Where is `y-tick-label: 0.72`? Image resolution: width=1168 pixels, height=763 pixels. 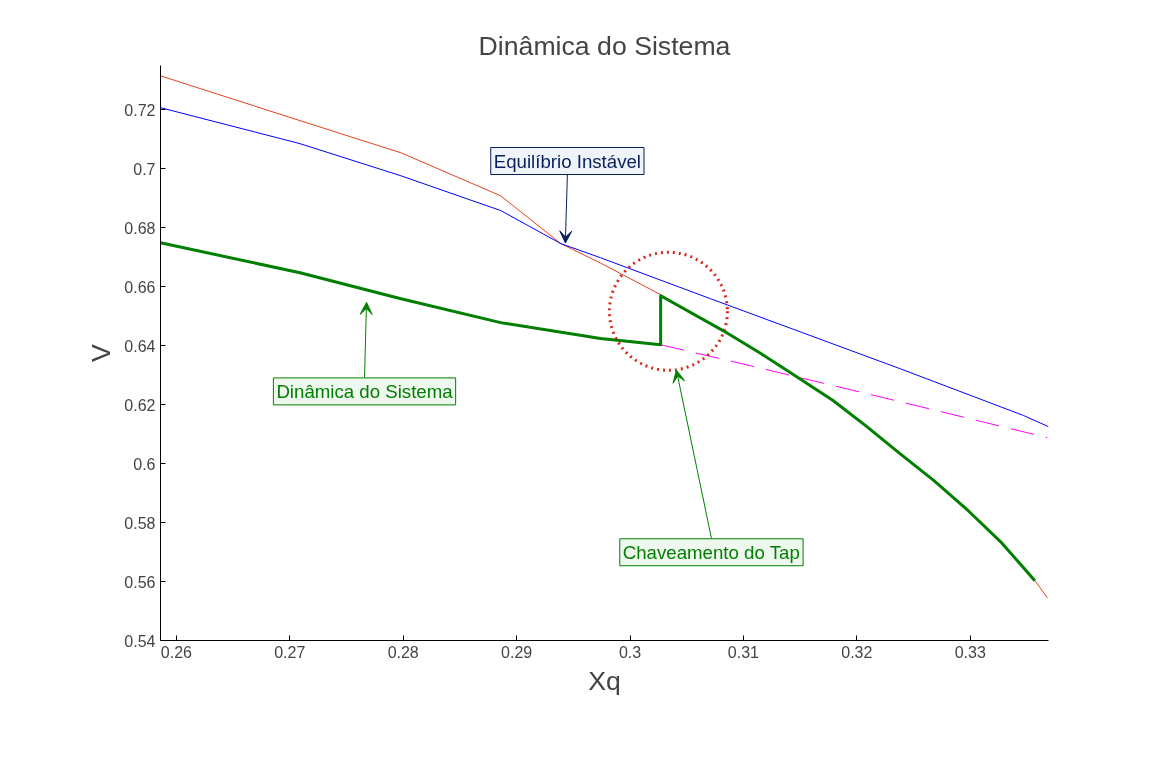 y-tick-label: 0.72 is located at coordinates (140, 110).